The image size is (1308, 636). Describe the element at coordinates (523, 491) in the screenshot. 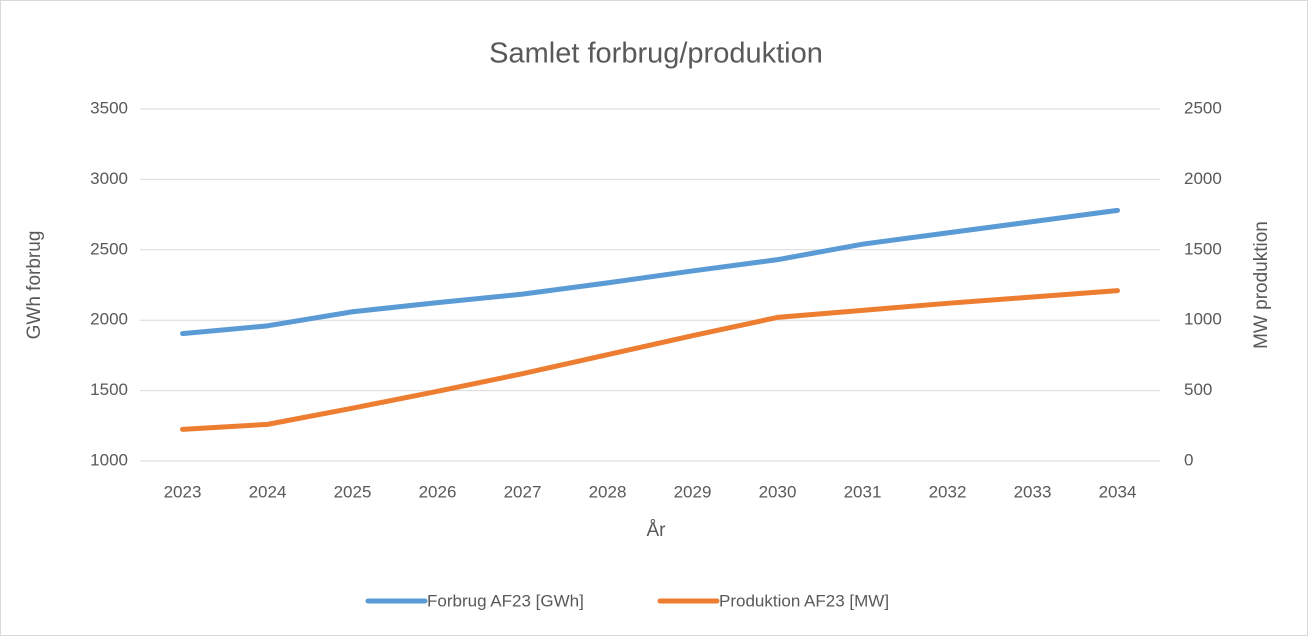

I see `x-tick-label: 2027` at that location.